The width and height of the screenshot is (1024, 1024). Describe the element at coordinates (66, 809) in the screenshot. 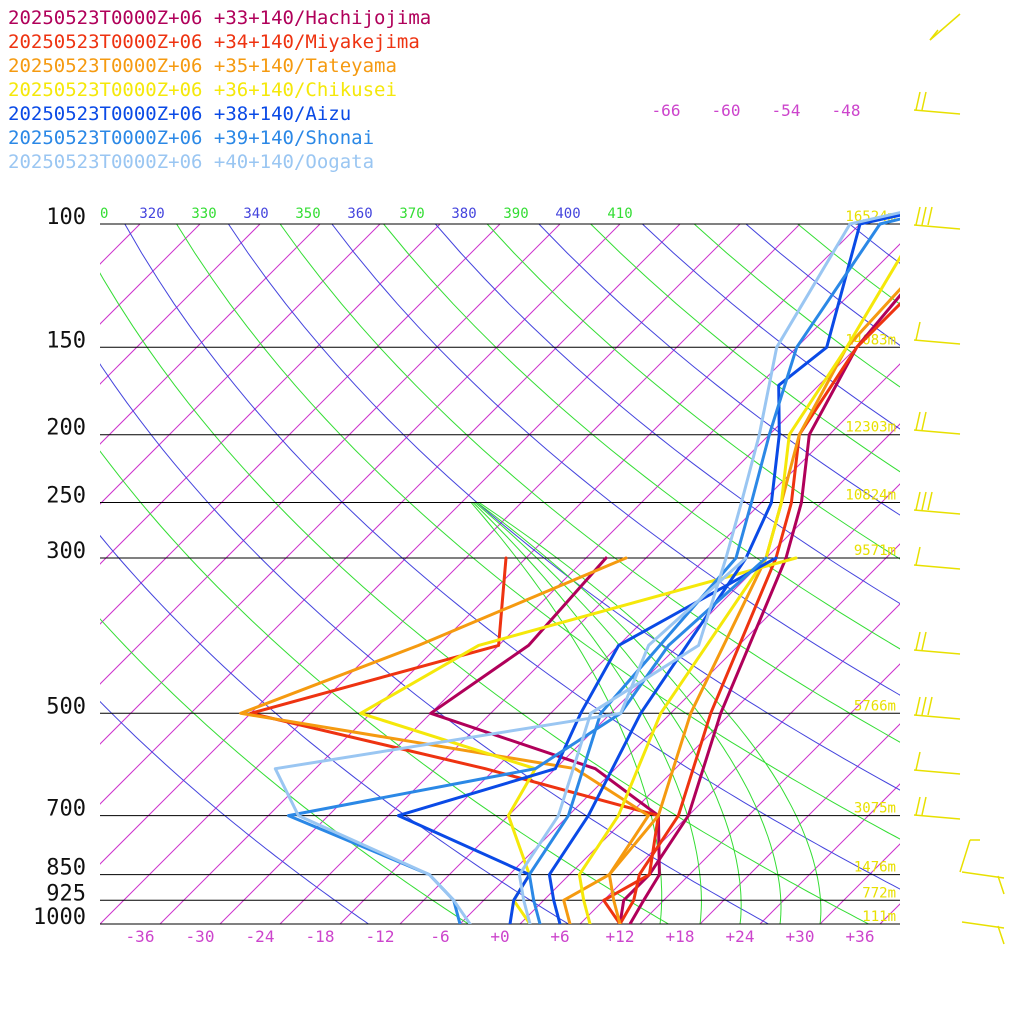

I see `pressure-label: 700` at that location.